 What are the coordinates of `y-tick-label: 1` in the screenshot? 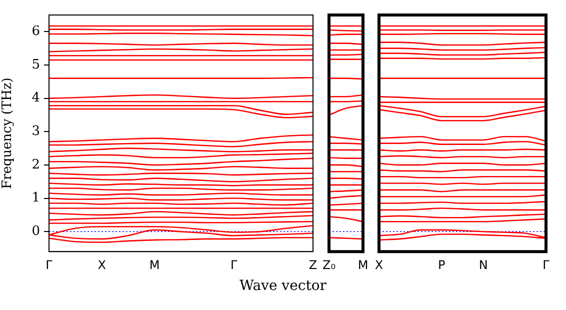 It's located at (36, 198).